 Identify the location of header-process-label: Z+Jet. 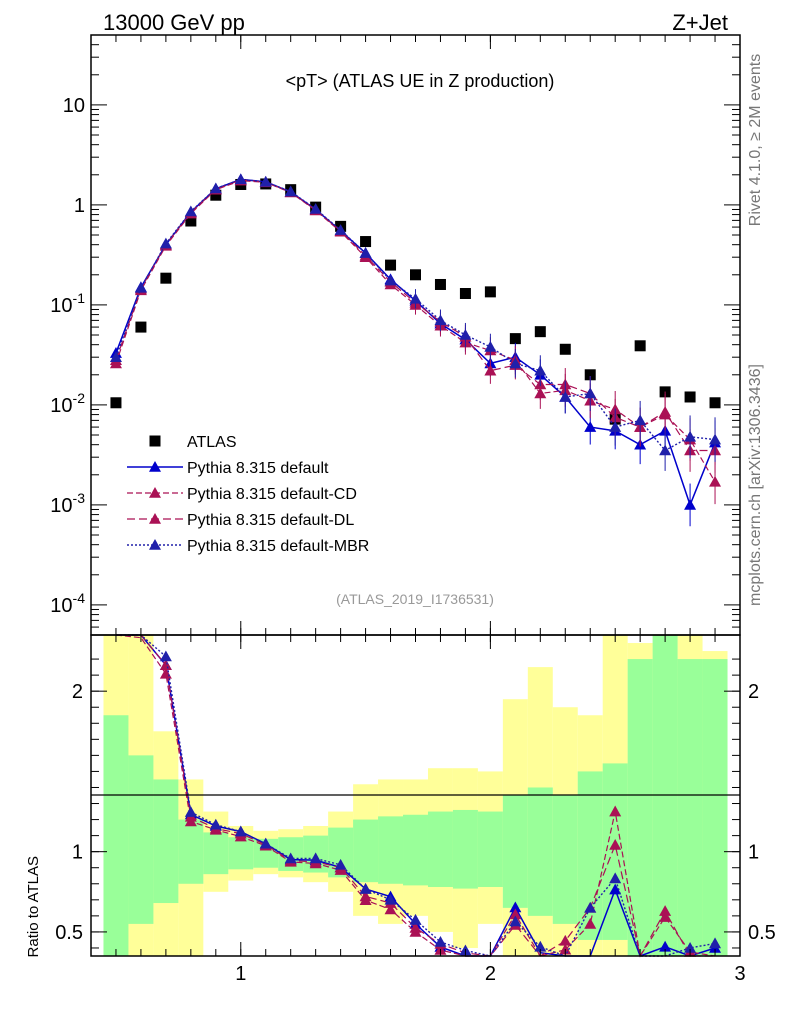
(700, 22).